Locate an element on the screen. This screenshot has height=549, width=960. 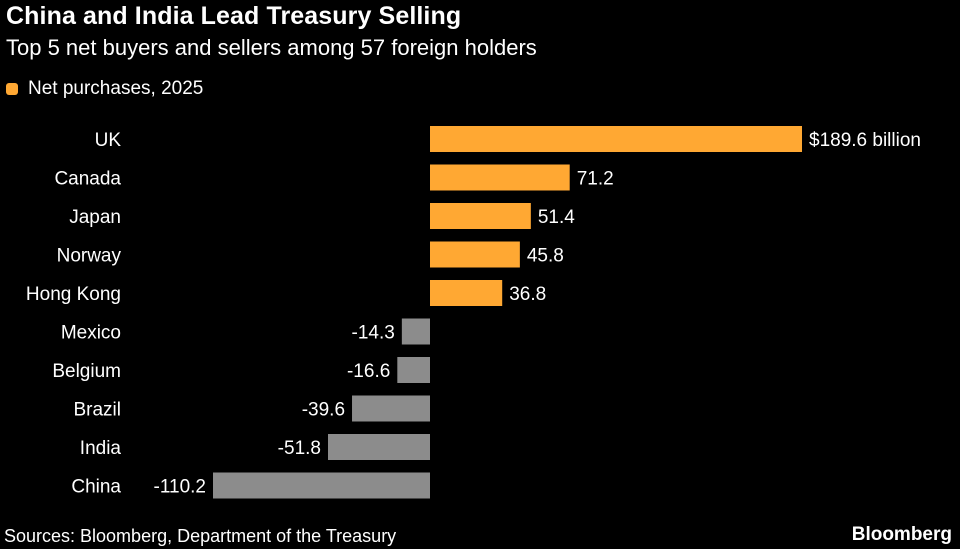
bar-hong-kong is located at coordinates (466, 293).